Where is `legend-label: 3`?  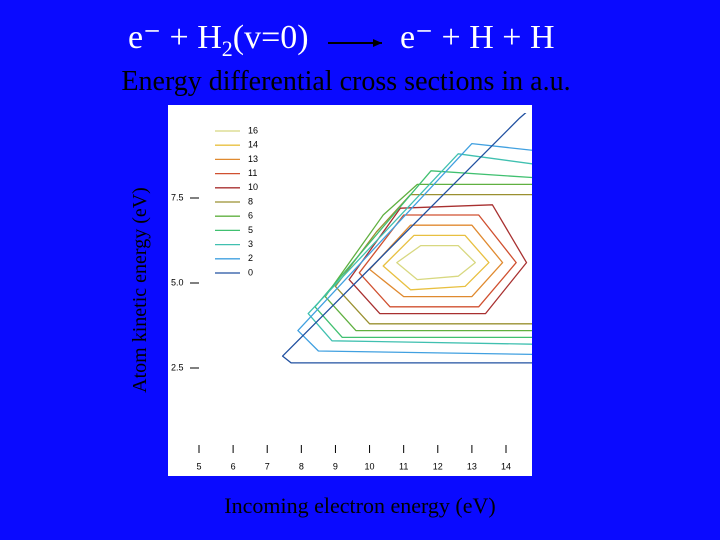
legend-label: 3 is located at coordinates (250, 244).